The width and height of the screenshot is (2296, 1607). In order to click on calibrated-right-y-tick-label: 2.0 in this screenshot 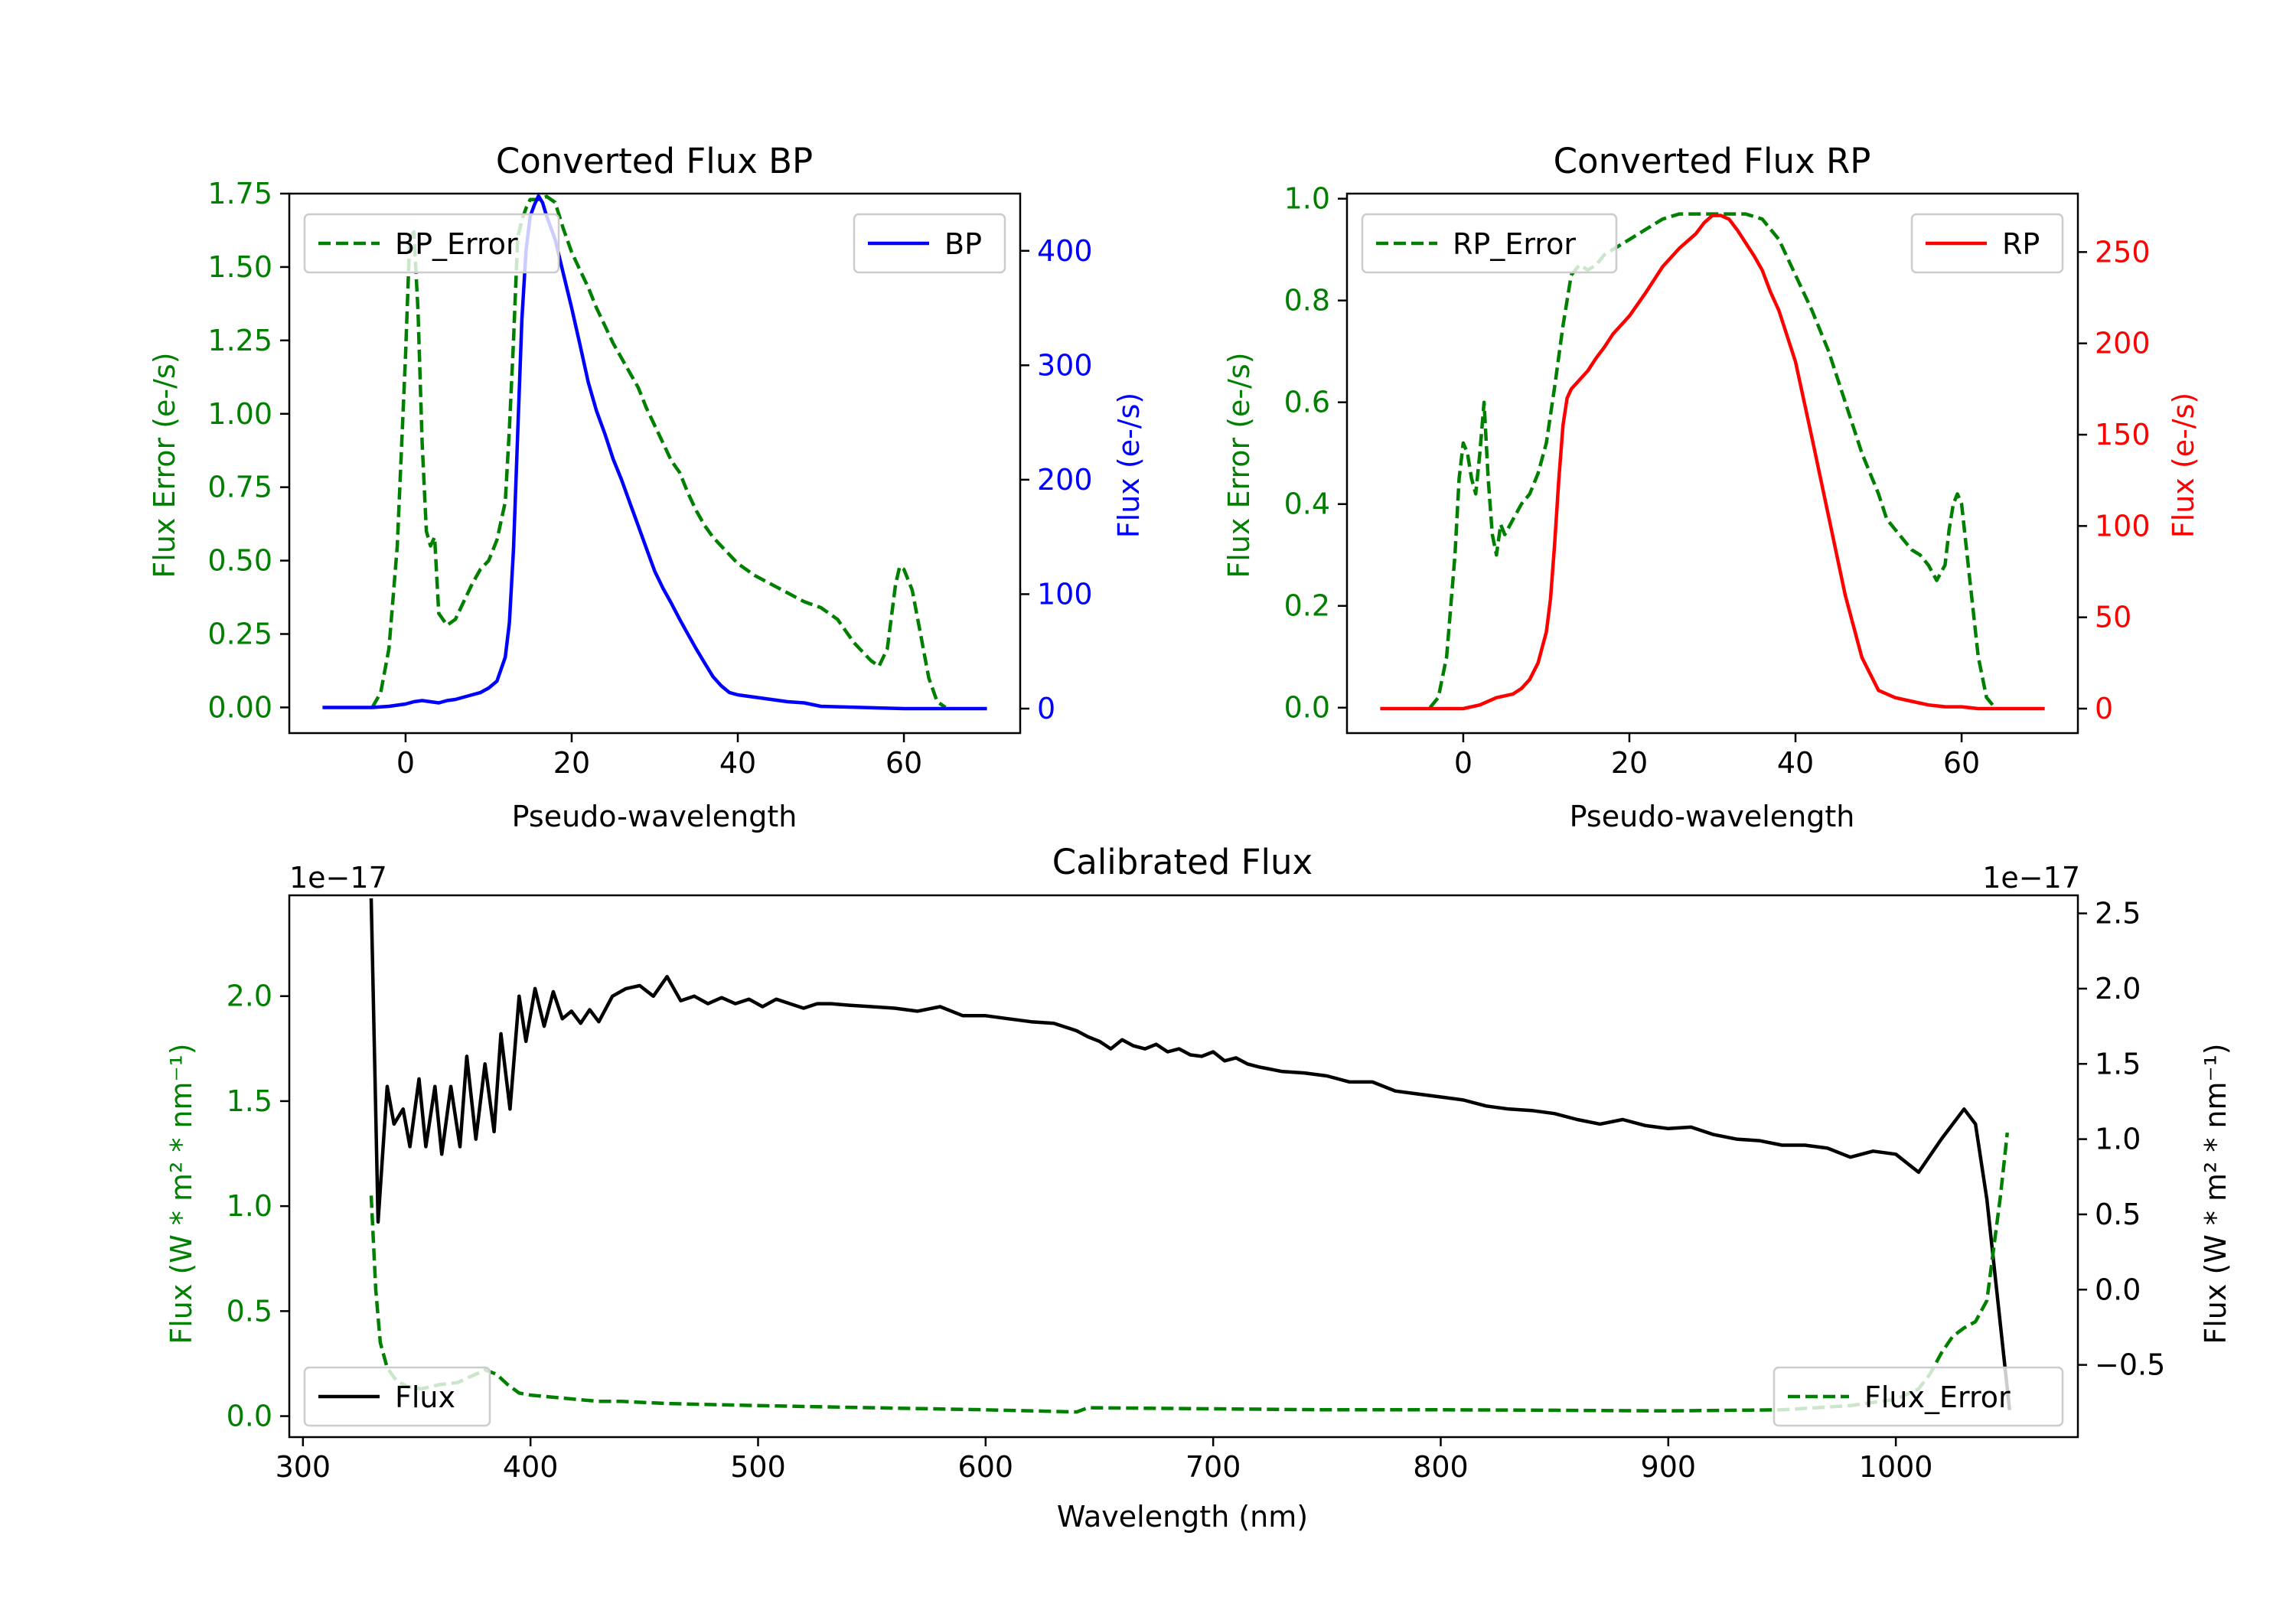, I will do `click(2118, 989)`.